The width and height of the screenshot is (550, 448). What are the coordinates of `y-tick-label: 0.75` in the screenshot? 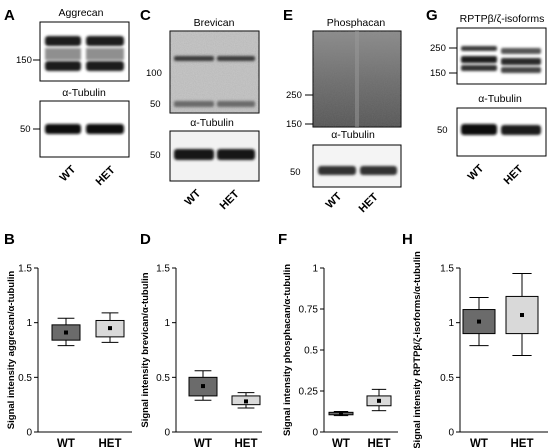 It's located at (309, 310).